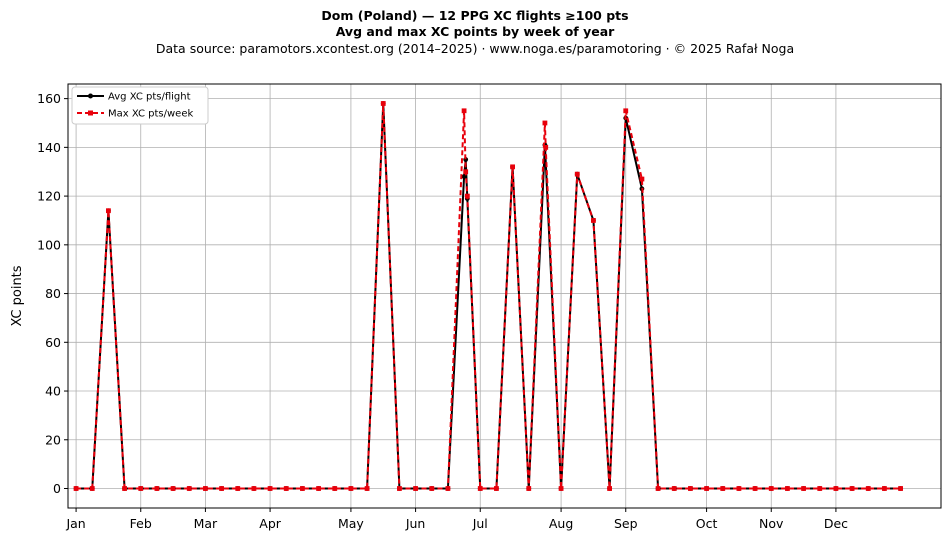  What do you see at coordinates (53, 342) in the screenshot?
I see `y-tick-label: 60` at bounding box center [53, 342].